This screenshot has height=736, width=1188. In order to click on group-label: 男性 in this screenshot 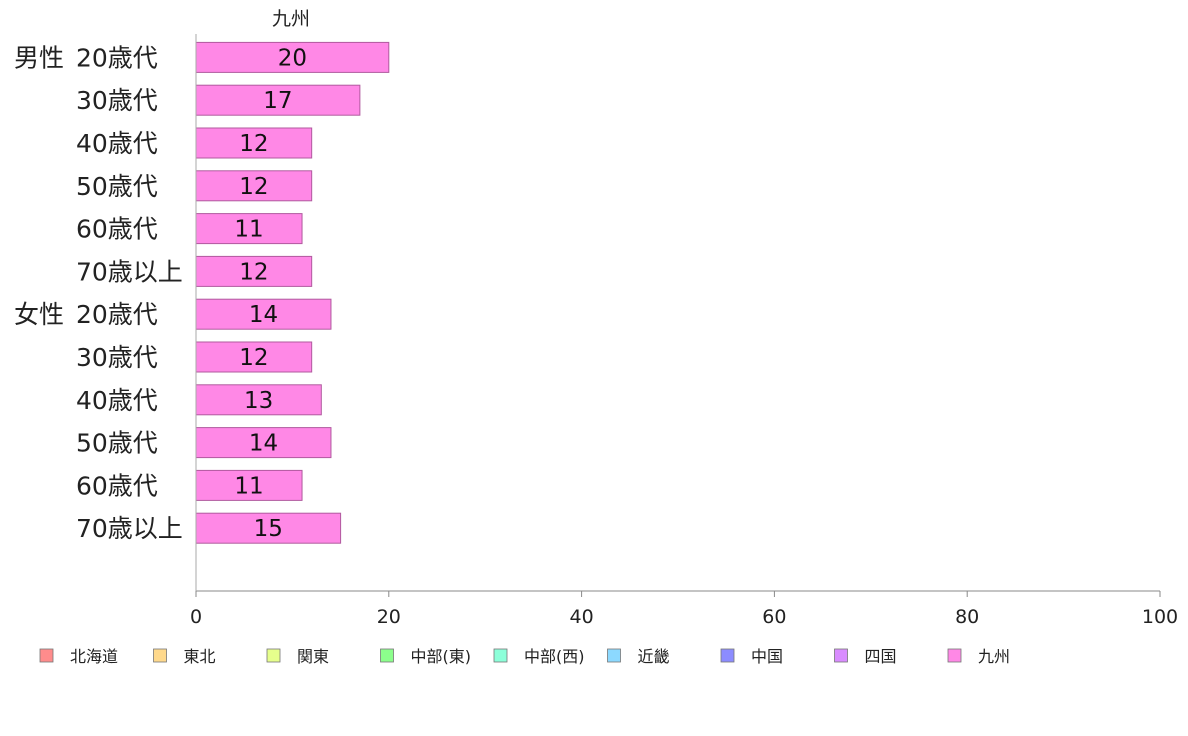, I will do `click(39, 57)`.